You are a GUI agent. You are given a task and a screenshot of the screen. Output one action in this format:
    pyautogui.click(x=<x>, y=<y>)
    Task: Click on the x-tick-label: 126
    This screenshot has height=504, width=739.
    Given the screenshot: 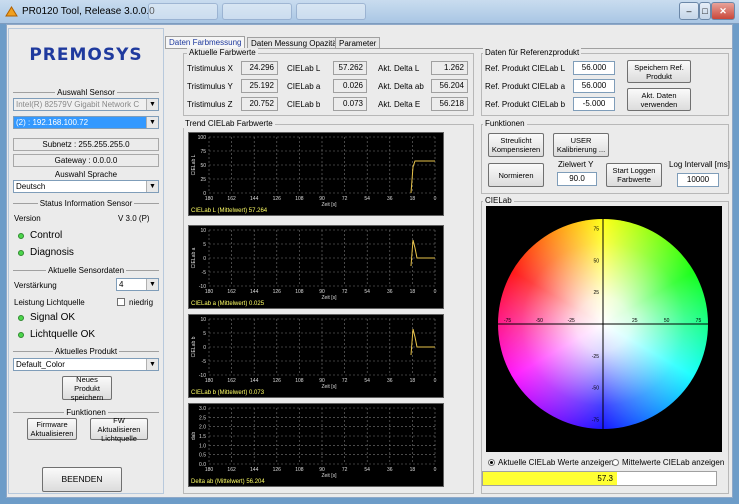 What is the action you would take?
    pyautogui.click(x=277, y=381)
    